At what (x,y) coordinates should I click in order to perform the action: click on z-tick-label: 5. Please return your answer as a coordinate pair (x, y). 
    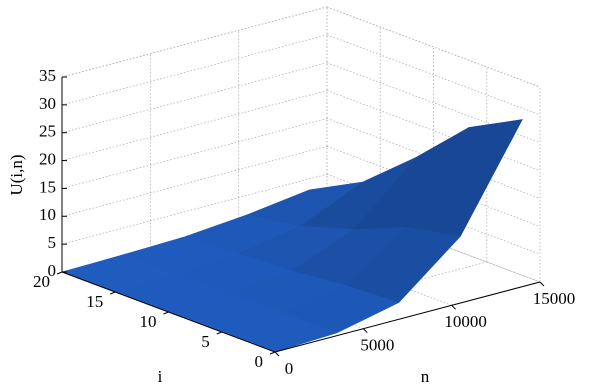
    Looking at the image, I should click on (52, 242).